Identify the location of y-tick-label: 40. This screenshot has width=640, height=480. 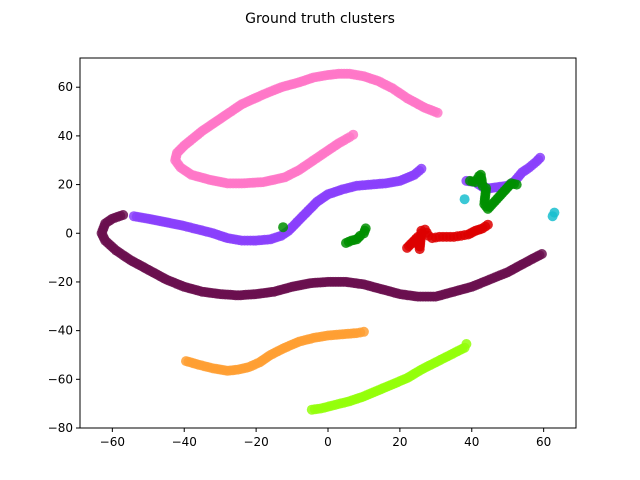
(65, 136).